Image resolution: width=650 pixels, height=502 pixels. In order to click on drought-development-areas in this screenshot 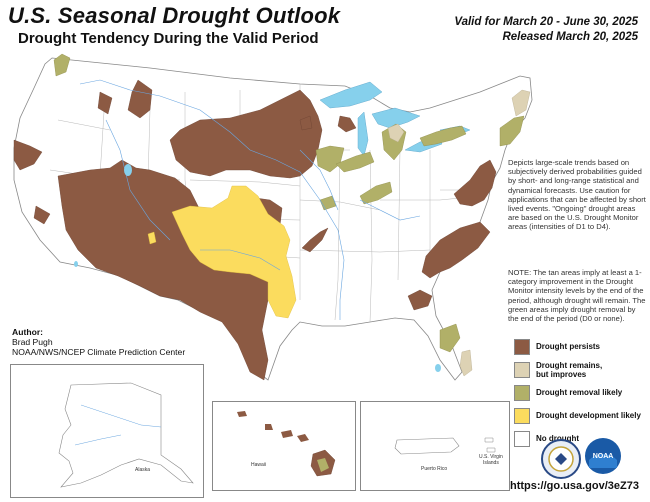, I will do `click(222, 252)`.